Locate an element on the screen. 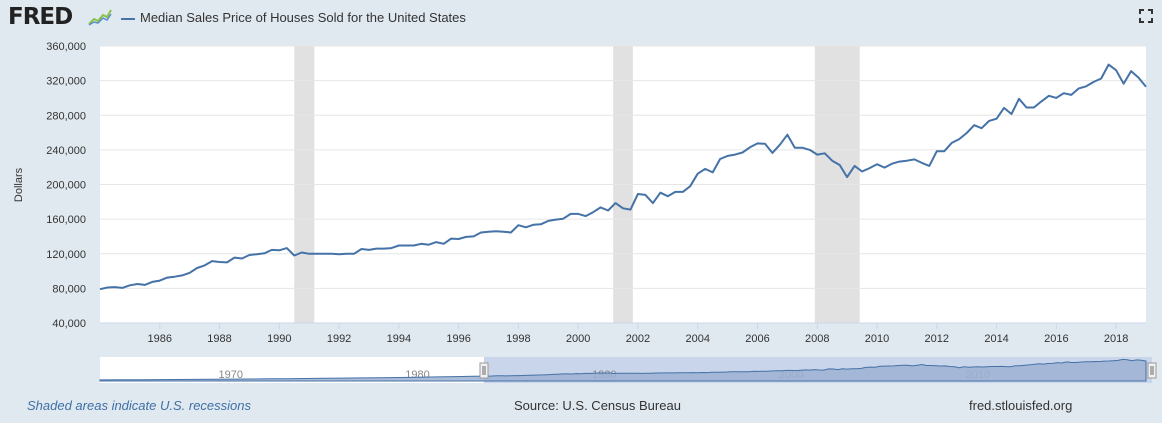 The image size is (1162, 423). fred-logo: FRED is located at coordinates (40, 17).